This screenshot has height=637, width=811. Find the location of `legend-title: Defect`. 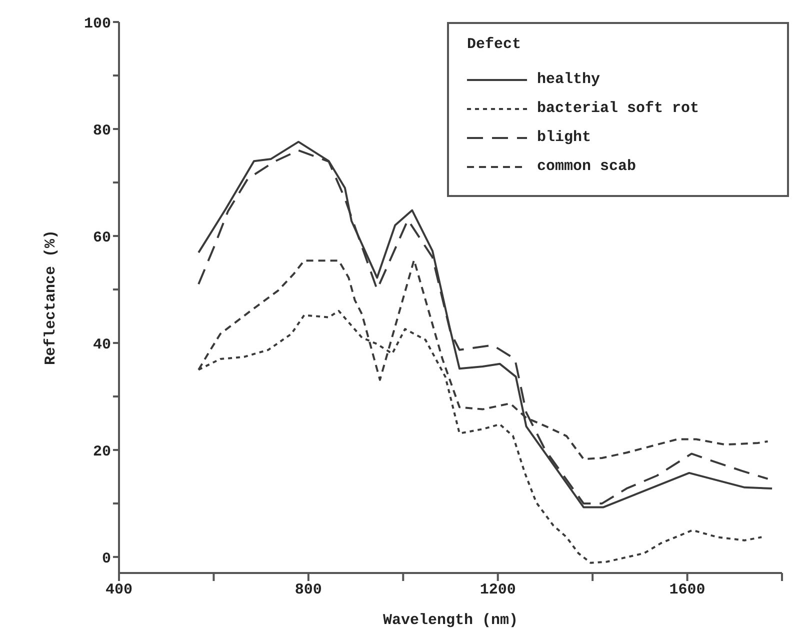

legend-title: Defect is located at coordinates (494, 44).